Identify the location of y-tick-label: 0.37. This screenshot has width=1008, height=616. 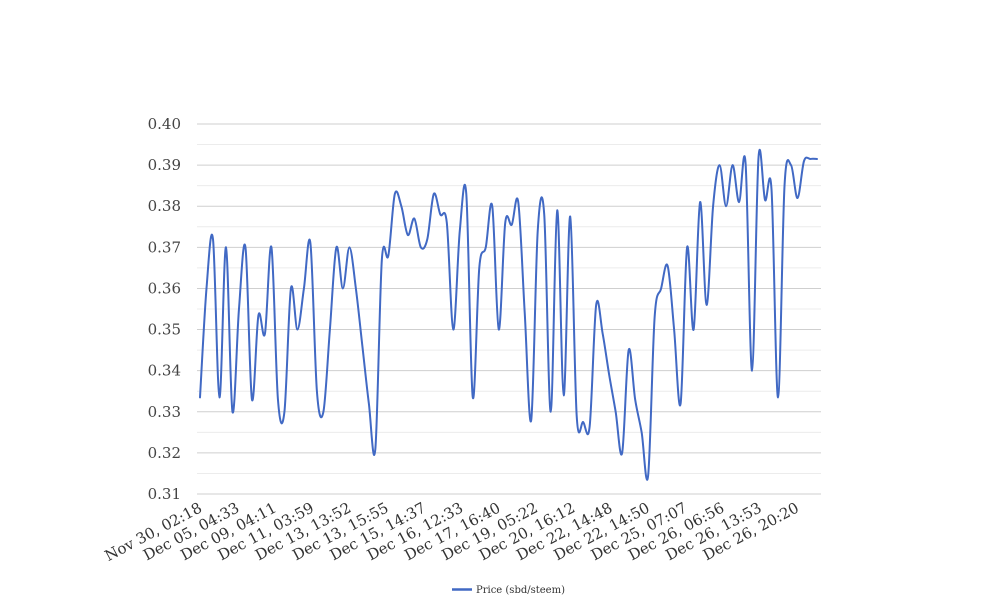
(164, 247).